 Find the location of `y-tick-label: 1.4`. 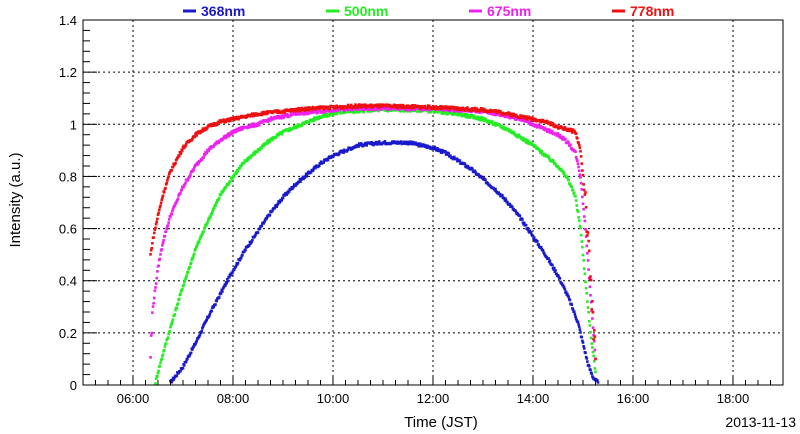

y-tick-label: 1.4 is located at coordinates (68, 20).